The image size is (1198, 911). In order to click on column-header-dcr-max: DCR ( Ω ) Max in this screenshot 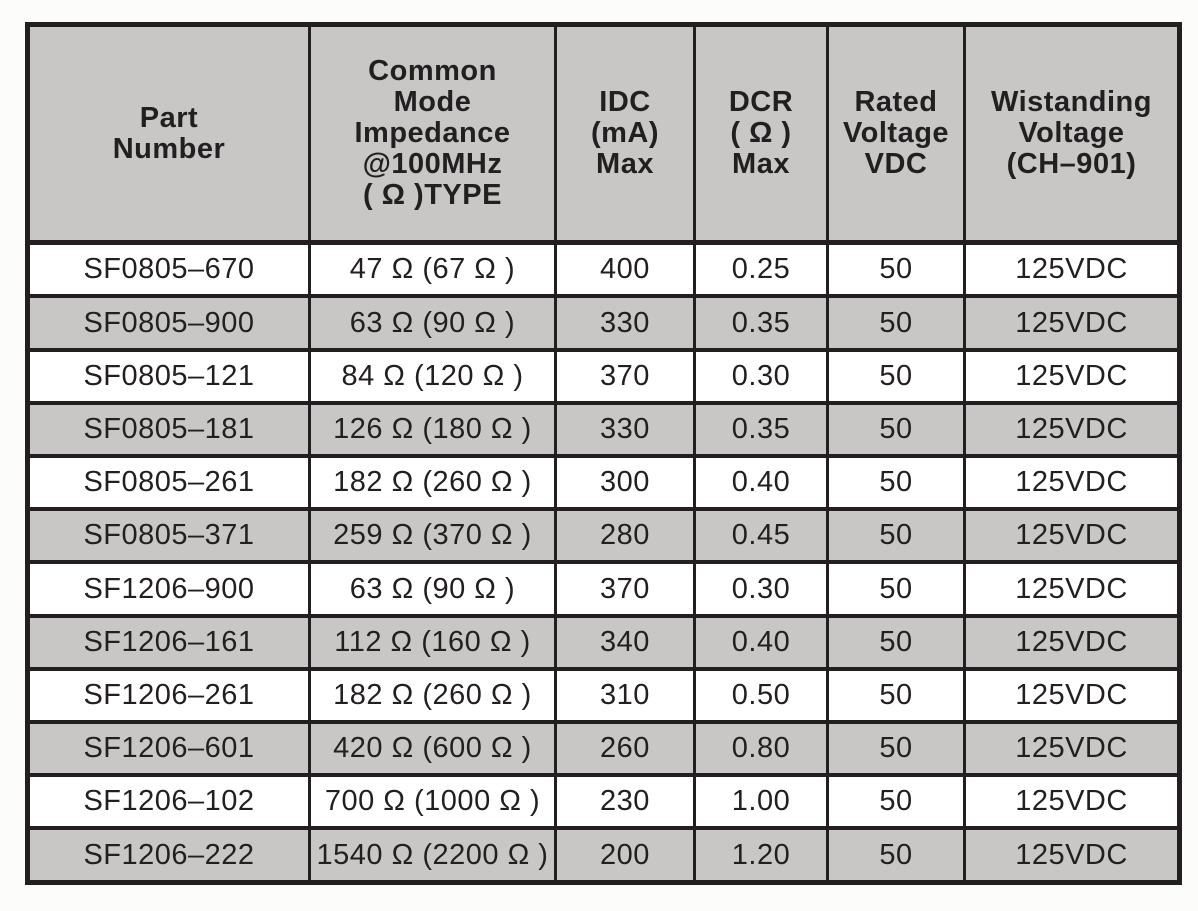, I will do `click(761, 133)`.